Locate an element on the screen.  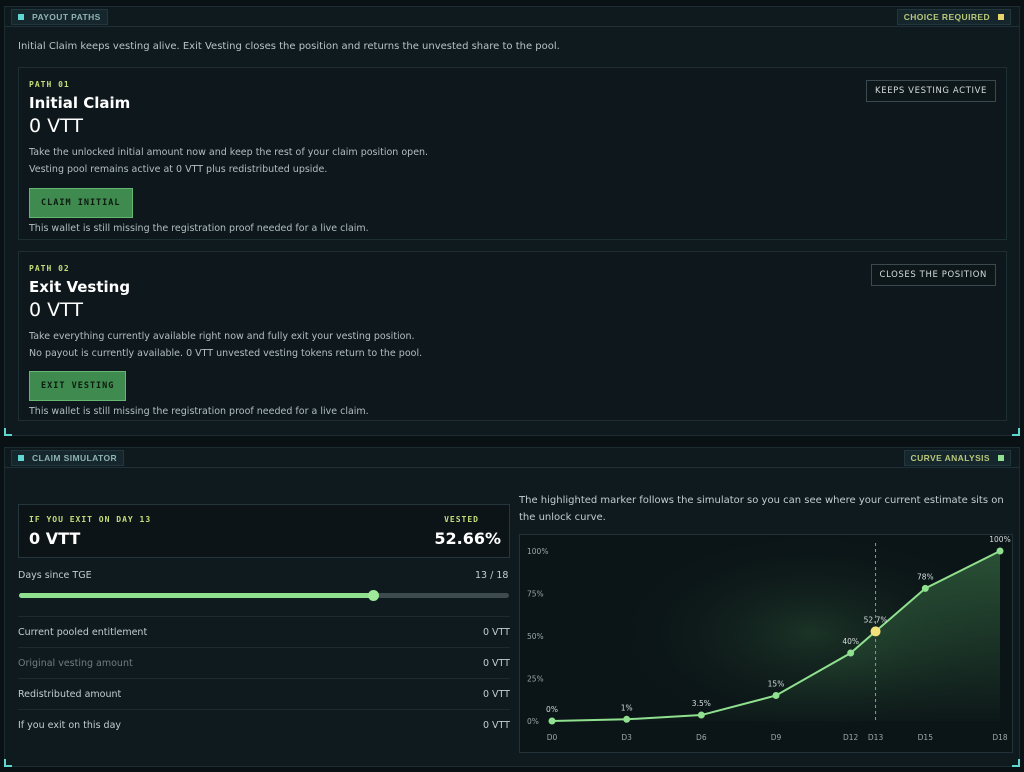
days-since-tge-label: Days since TGE is located at coordinates (55, 575).